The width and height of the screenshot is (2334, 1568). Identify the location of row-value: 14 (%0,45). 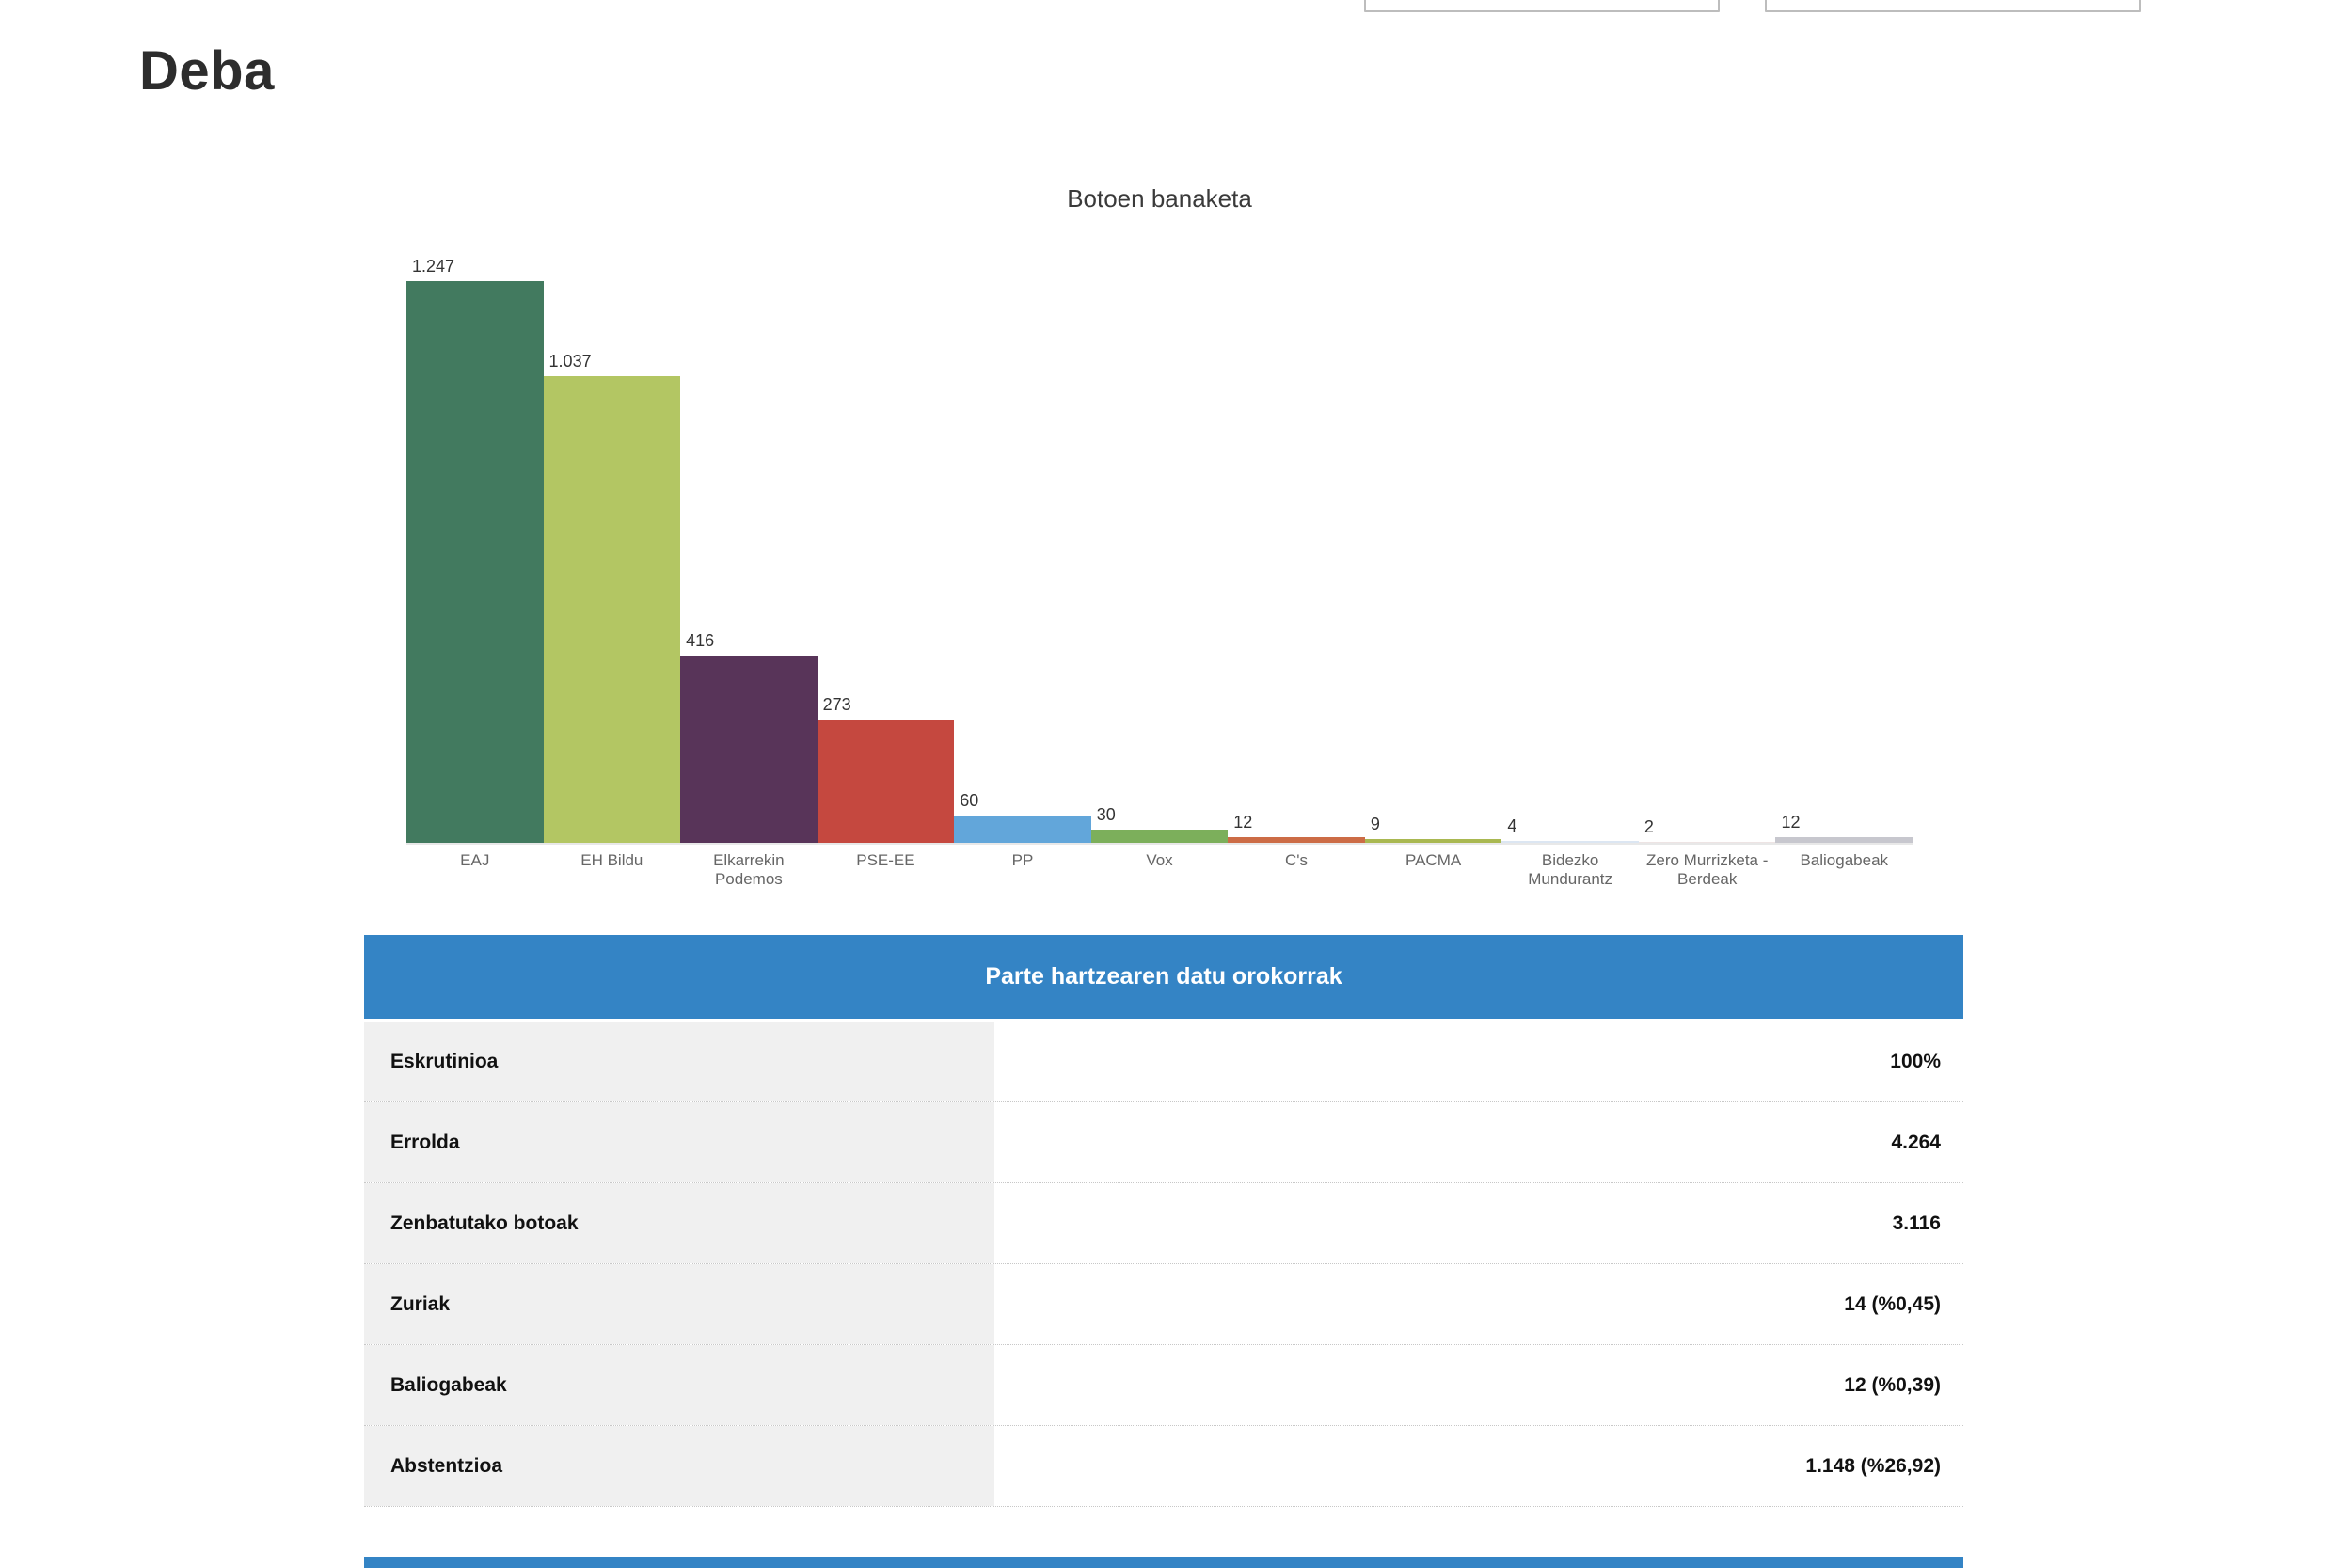
(1478, 1304).